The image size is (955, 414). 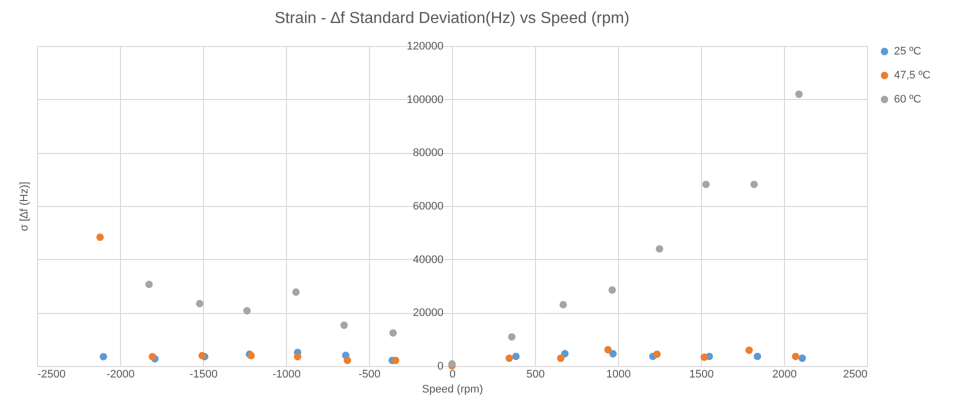 What do you see at coordinates (855, 374) in the screenshot?
I see `x-tick-label: 2500` at bounding box center [855, 374].